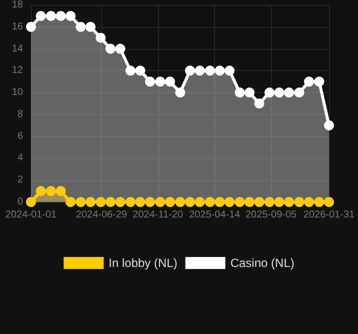 Image resolution: width=358 pixels, height=334 pixels. Describe the element at coordinates (18, 70) in the screenshot. I see `y-tick-label: 12` at that location.